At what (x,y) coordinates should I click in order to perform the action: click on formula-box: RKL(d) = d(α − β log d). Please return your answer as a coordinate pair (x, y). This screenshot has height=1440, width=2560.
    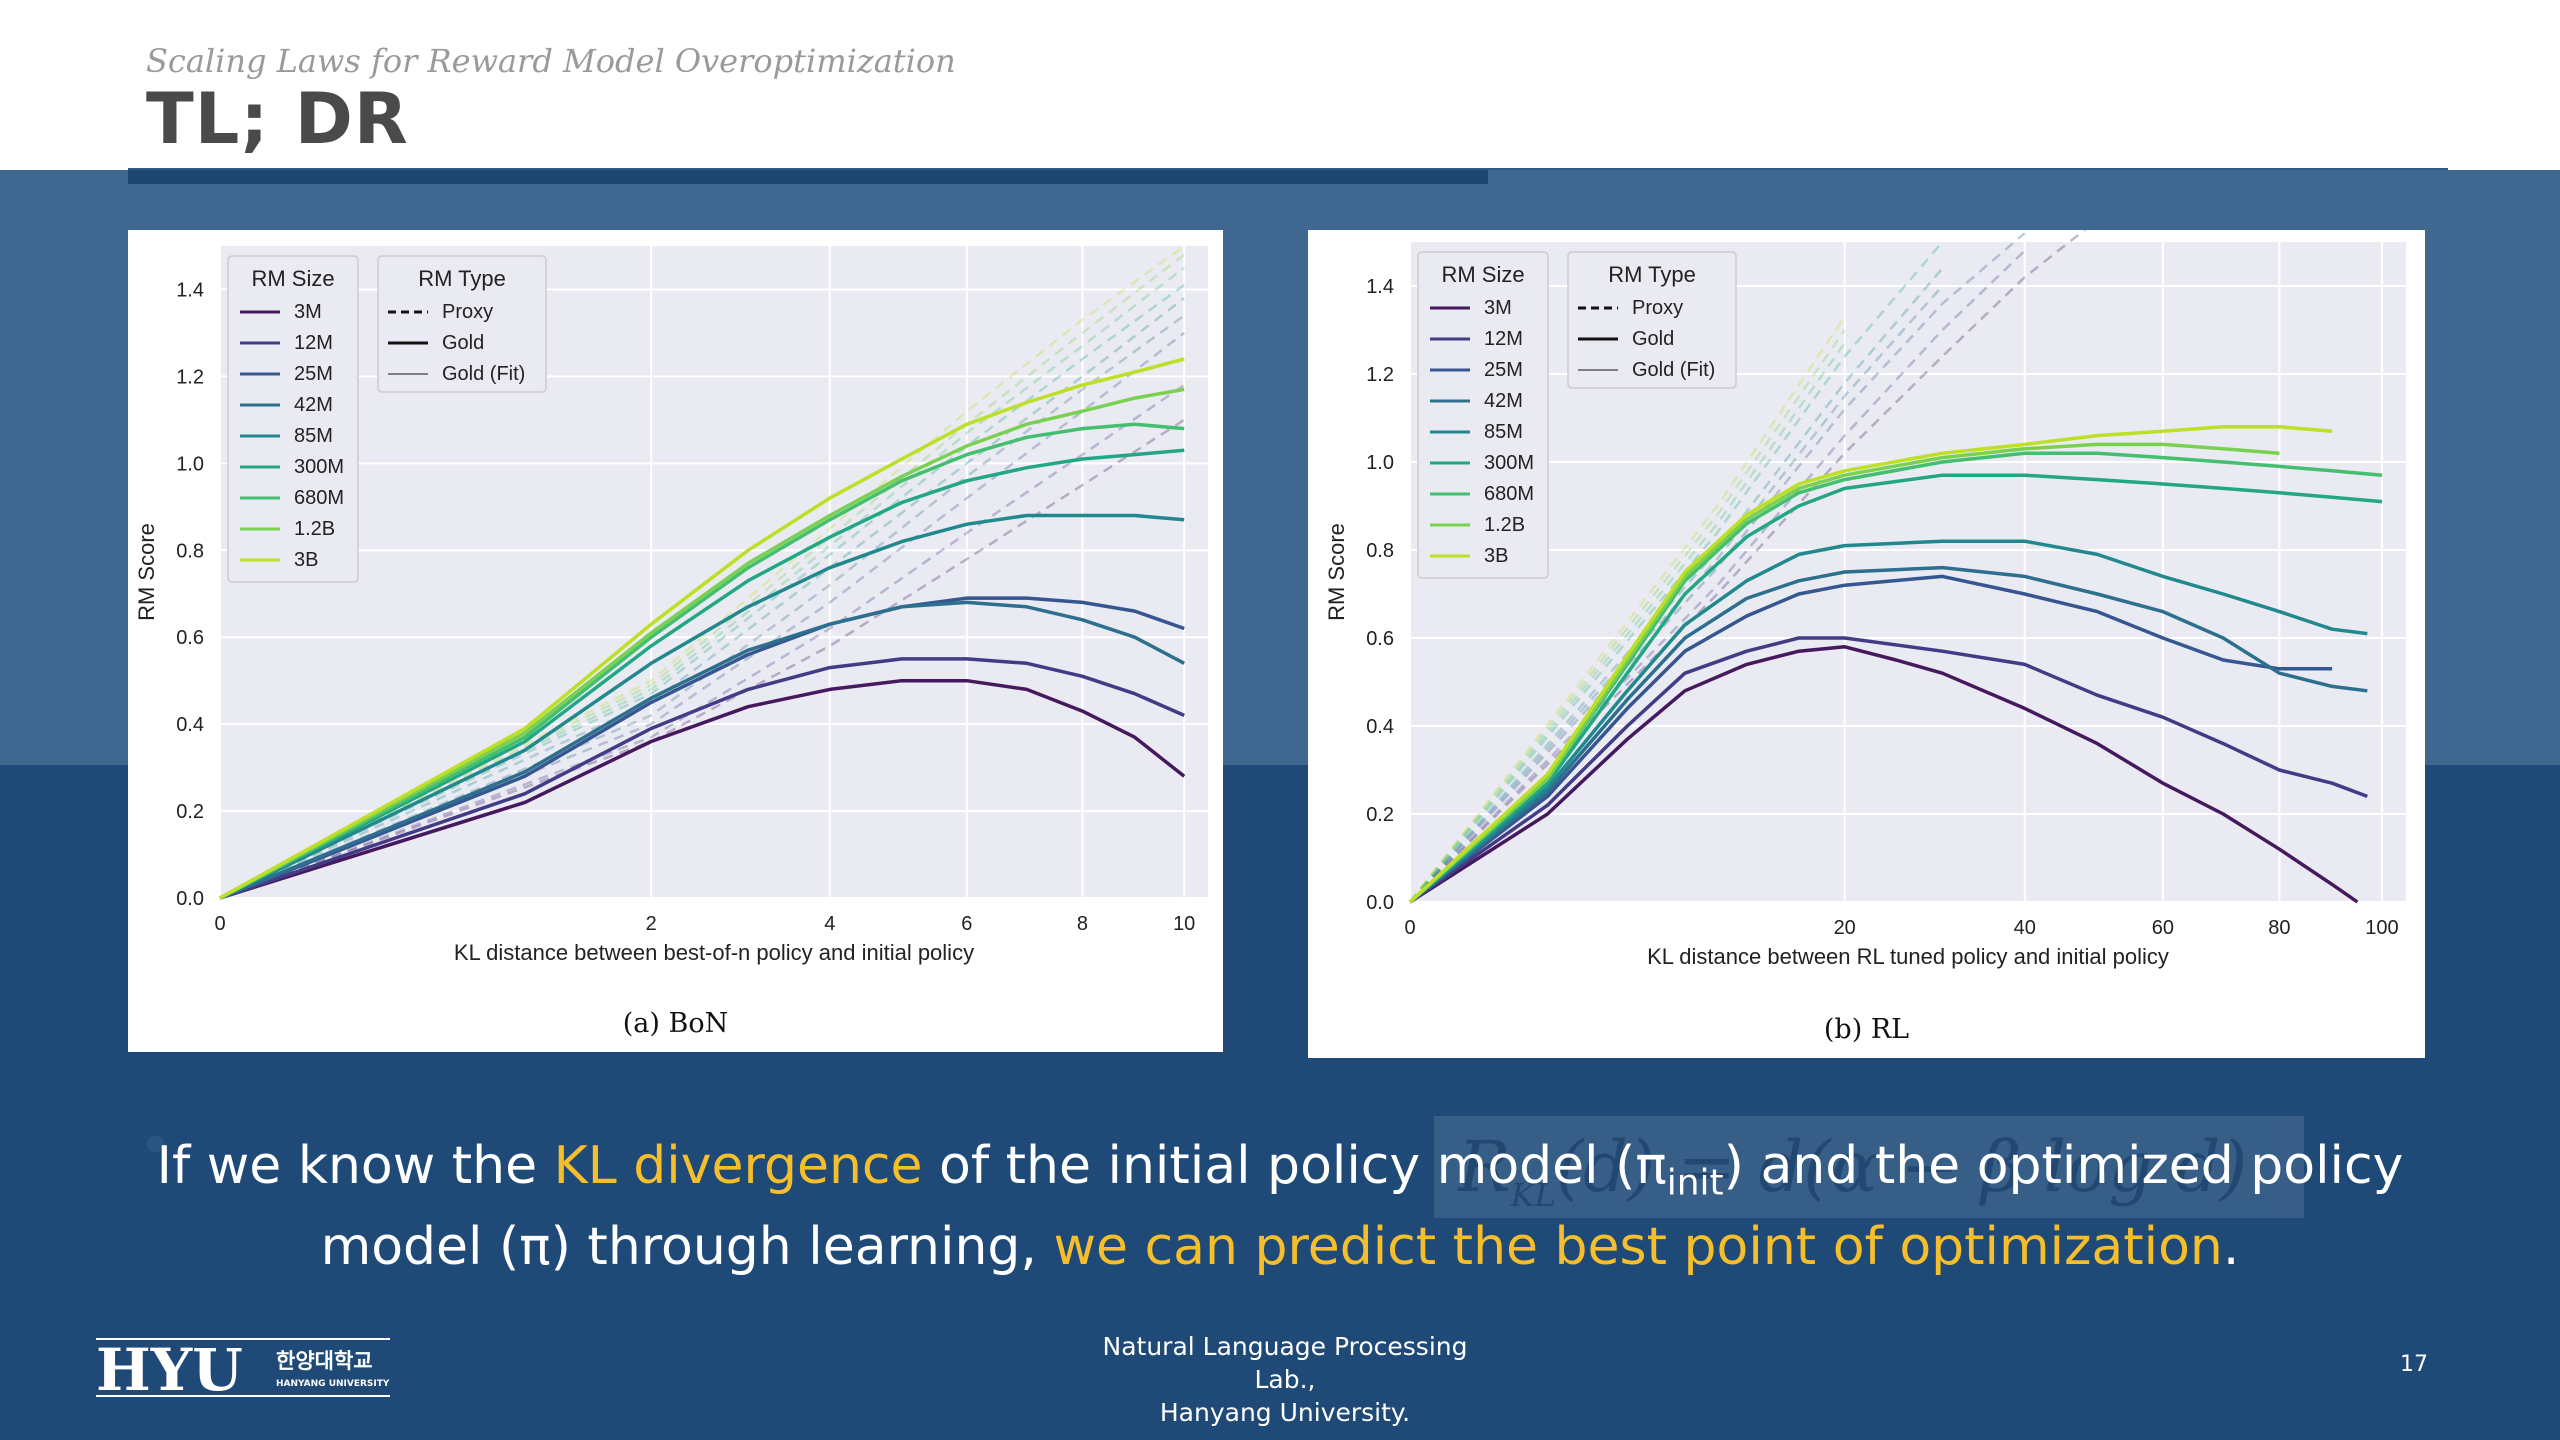
    Looking at the image, I should click on (1869, 1167).